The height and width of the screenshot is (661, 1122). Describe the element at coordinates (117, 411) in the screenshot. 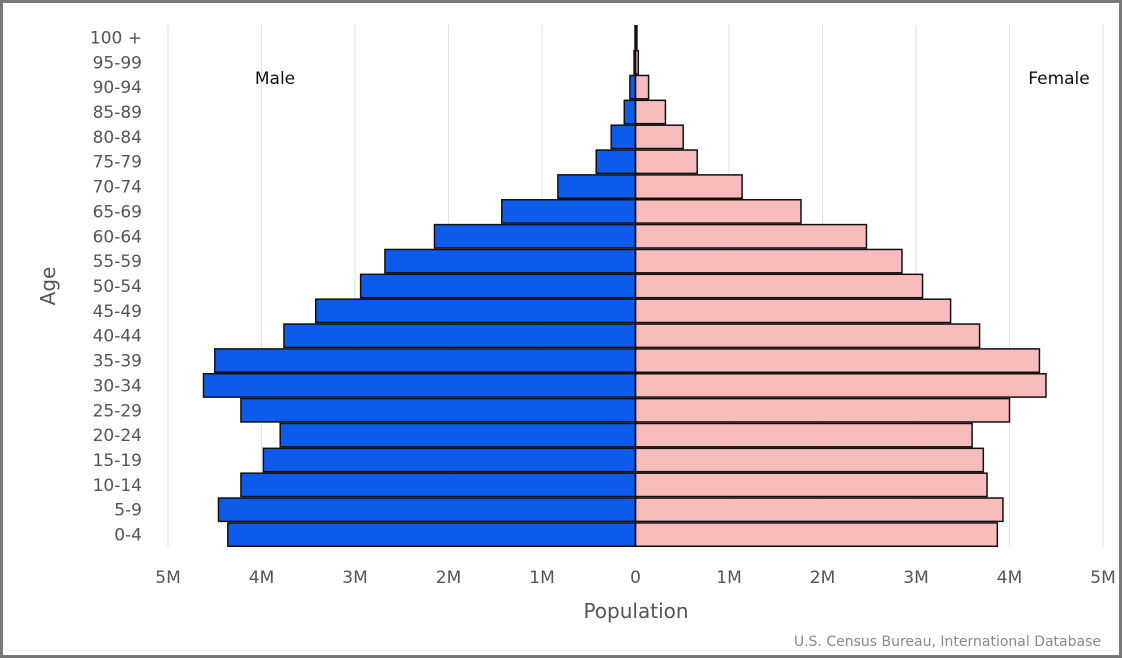

I see `y-tick-label: 25-29` at that location.